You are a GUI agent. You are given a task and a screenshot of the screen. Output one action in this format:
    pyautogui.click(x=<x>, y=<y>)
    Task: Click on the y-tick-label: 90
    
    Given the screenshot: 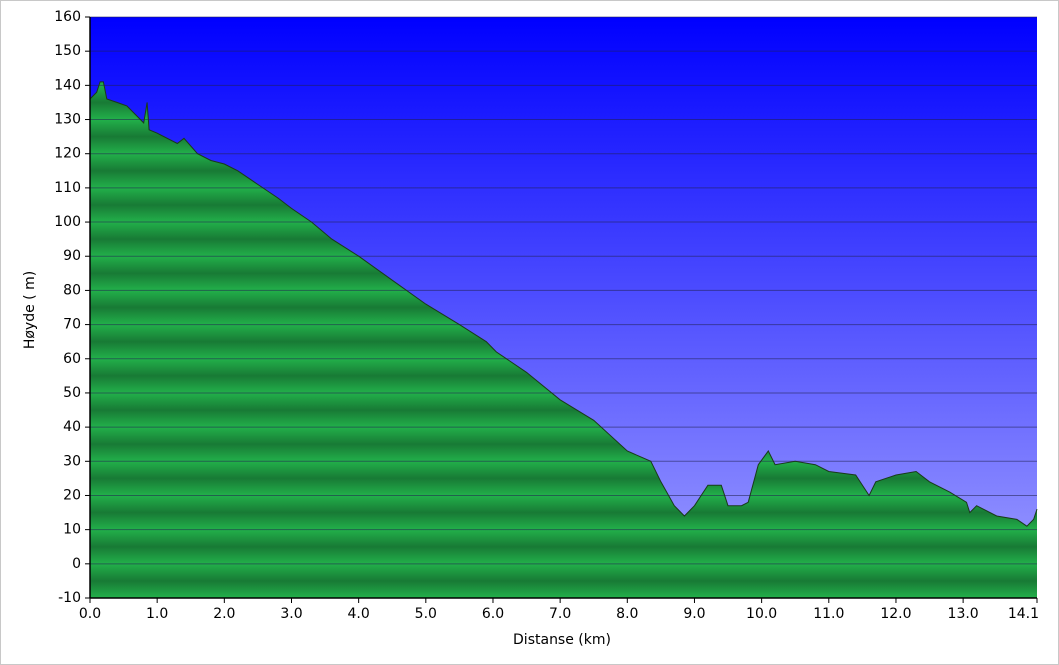 What is the action you would take?
    pyautogui.click(x=72, y=256)
    